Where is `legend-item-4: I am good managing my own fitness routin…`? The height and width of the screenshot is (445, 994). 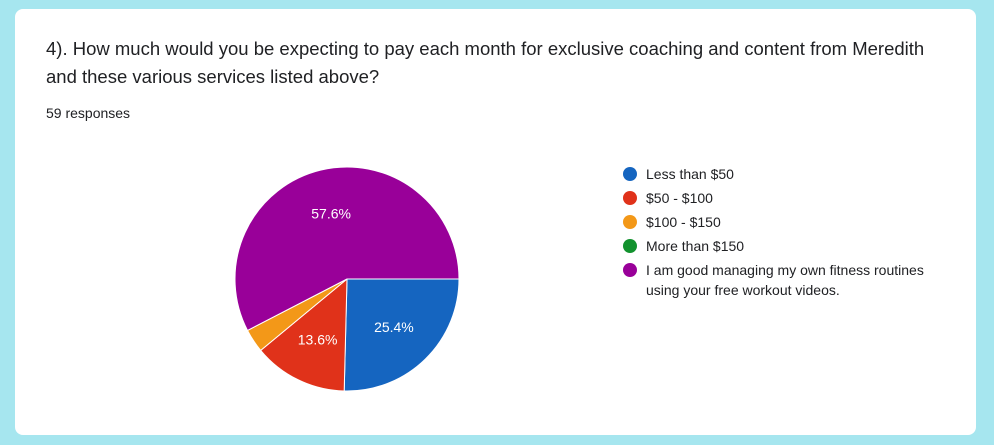
legend-item-4: I am good managing my own fitness routin… is located at coordinates (783, 280).